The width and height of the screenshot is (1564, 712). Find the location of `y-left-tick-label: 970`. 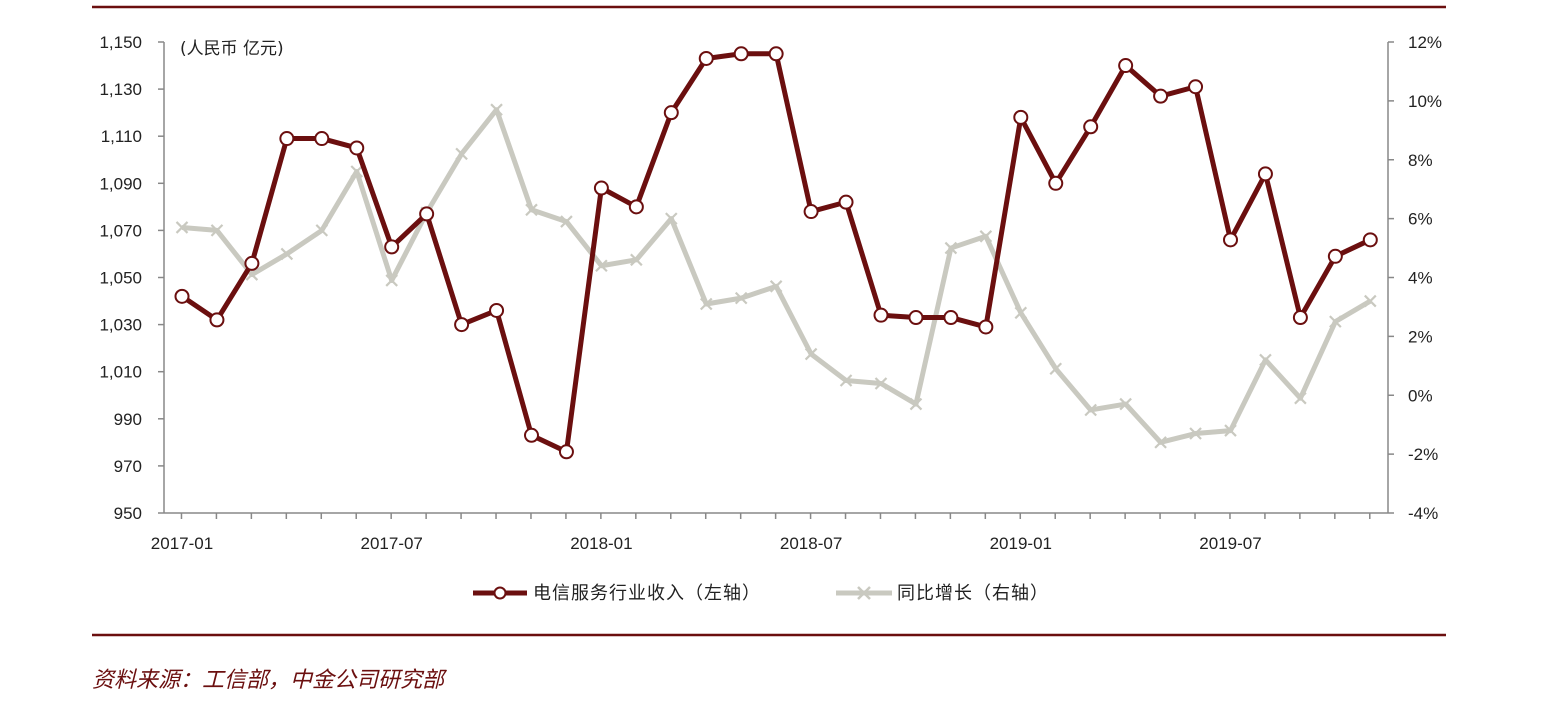

y-left-tick-label: 970 is located at coordinates (128, 466).